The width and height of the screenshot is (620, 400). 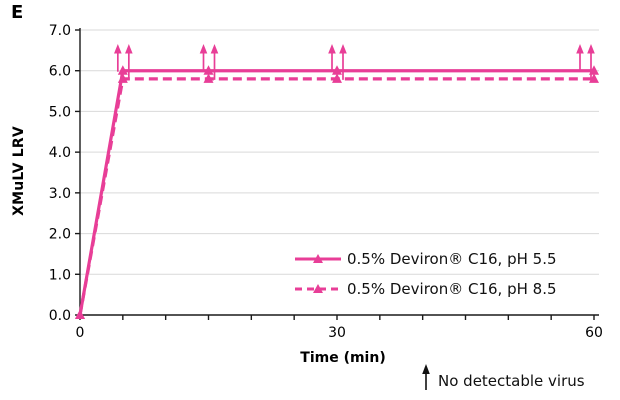 What do you see at coordinates (60, 72) in the screenshot?
I see `svg-text: 6.0` at bounding box center [60, 72].